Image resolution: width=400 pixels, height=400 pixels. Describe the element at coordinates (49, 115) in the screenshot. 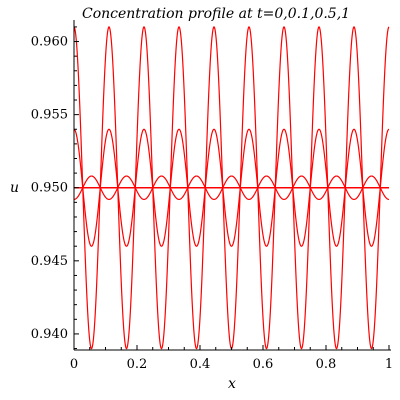

I see `y-tick-label: 0.955` at that location.